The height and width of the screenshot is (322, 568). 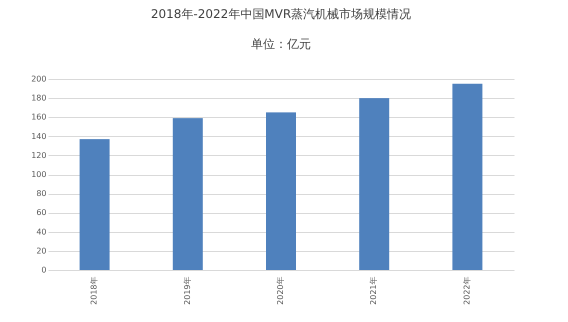 I want to click on x-tick-label: 2020年, so click(x=280, y=290).